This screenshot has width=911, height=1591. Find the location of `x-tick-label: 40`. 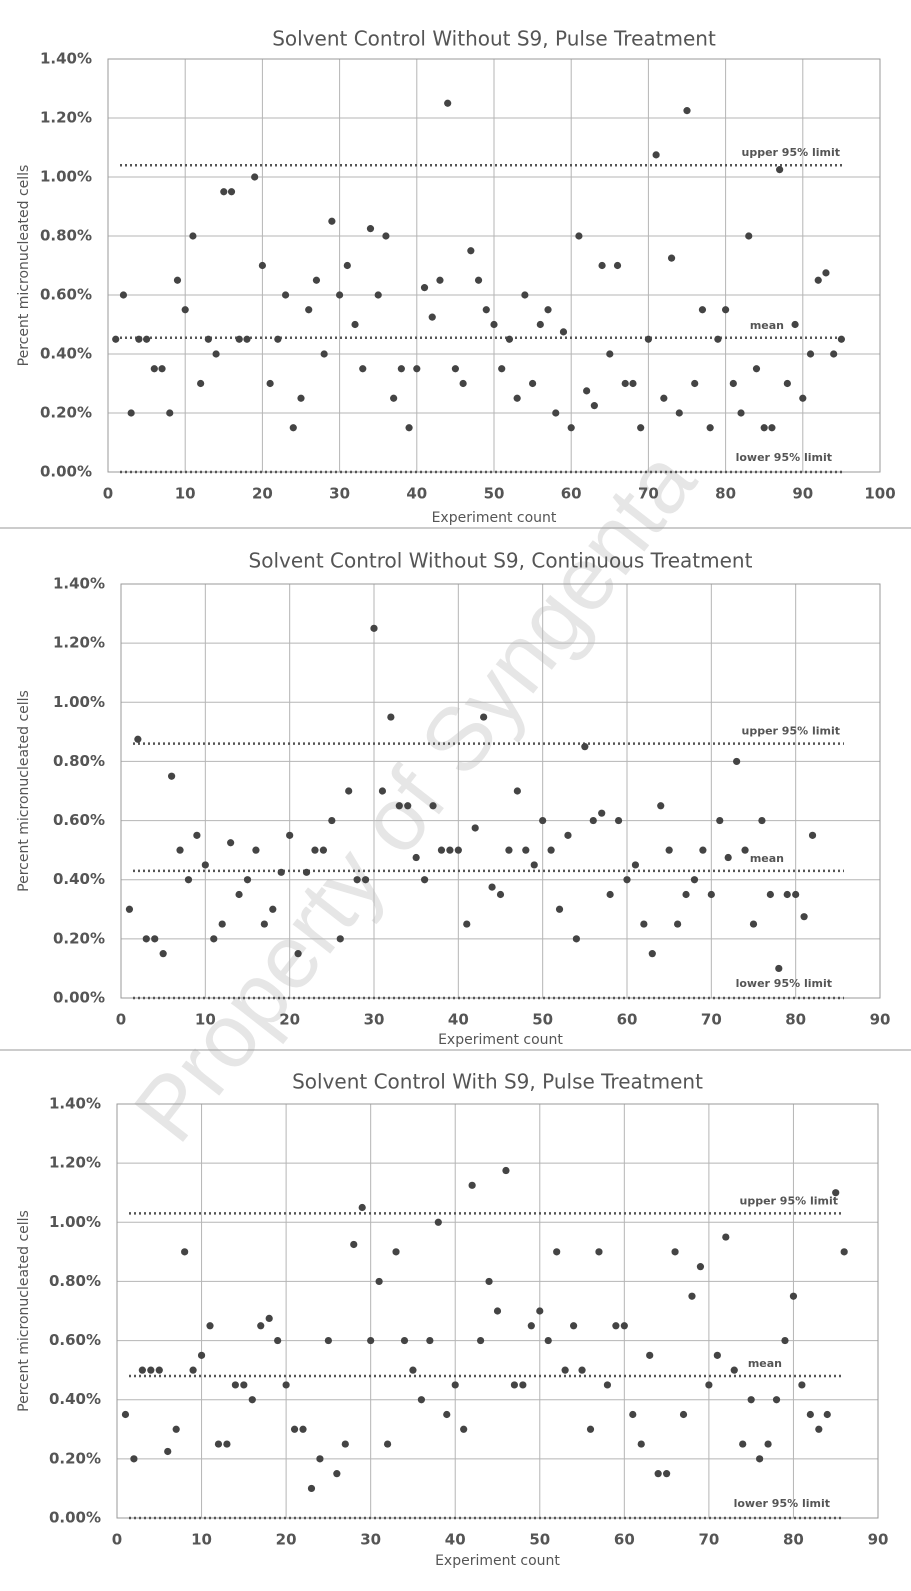

x-tick-label: 40 is located at coordinates (416, 494).